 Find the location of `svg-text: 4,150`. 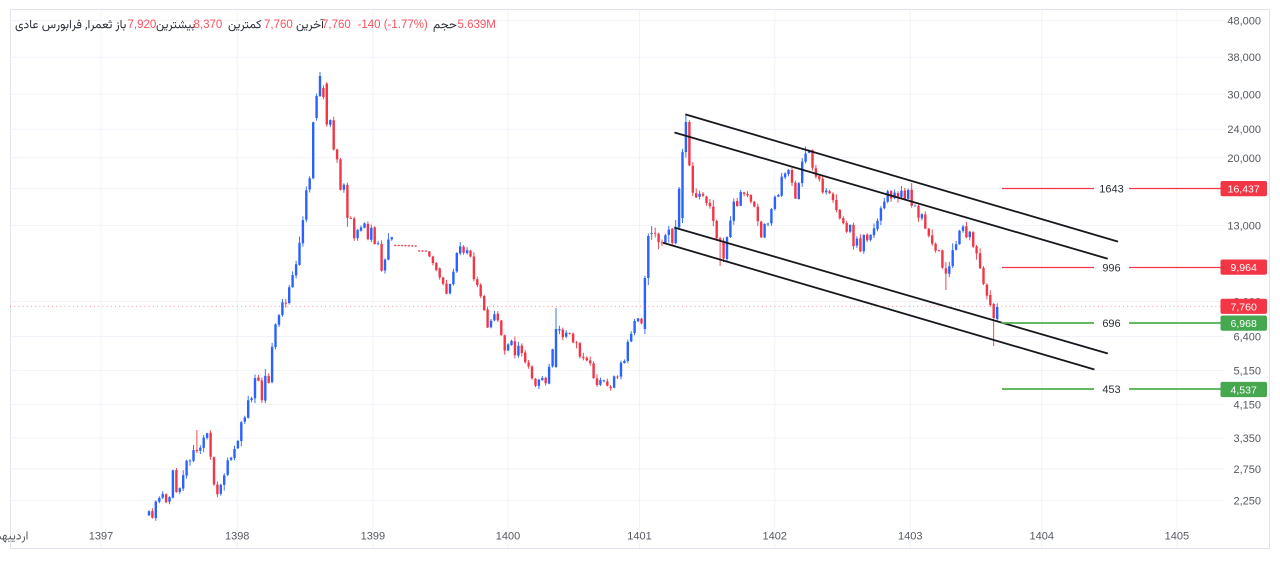

svg-text: 4,150 is located at coordinates (1247, 405).